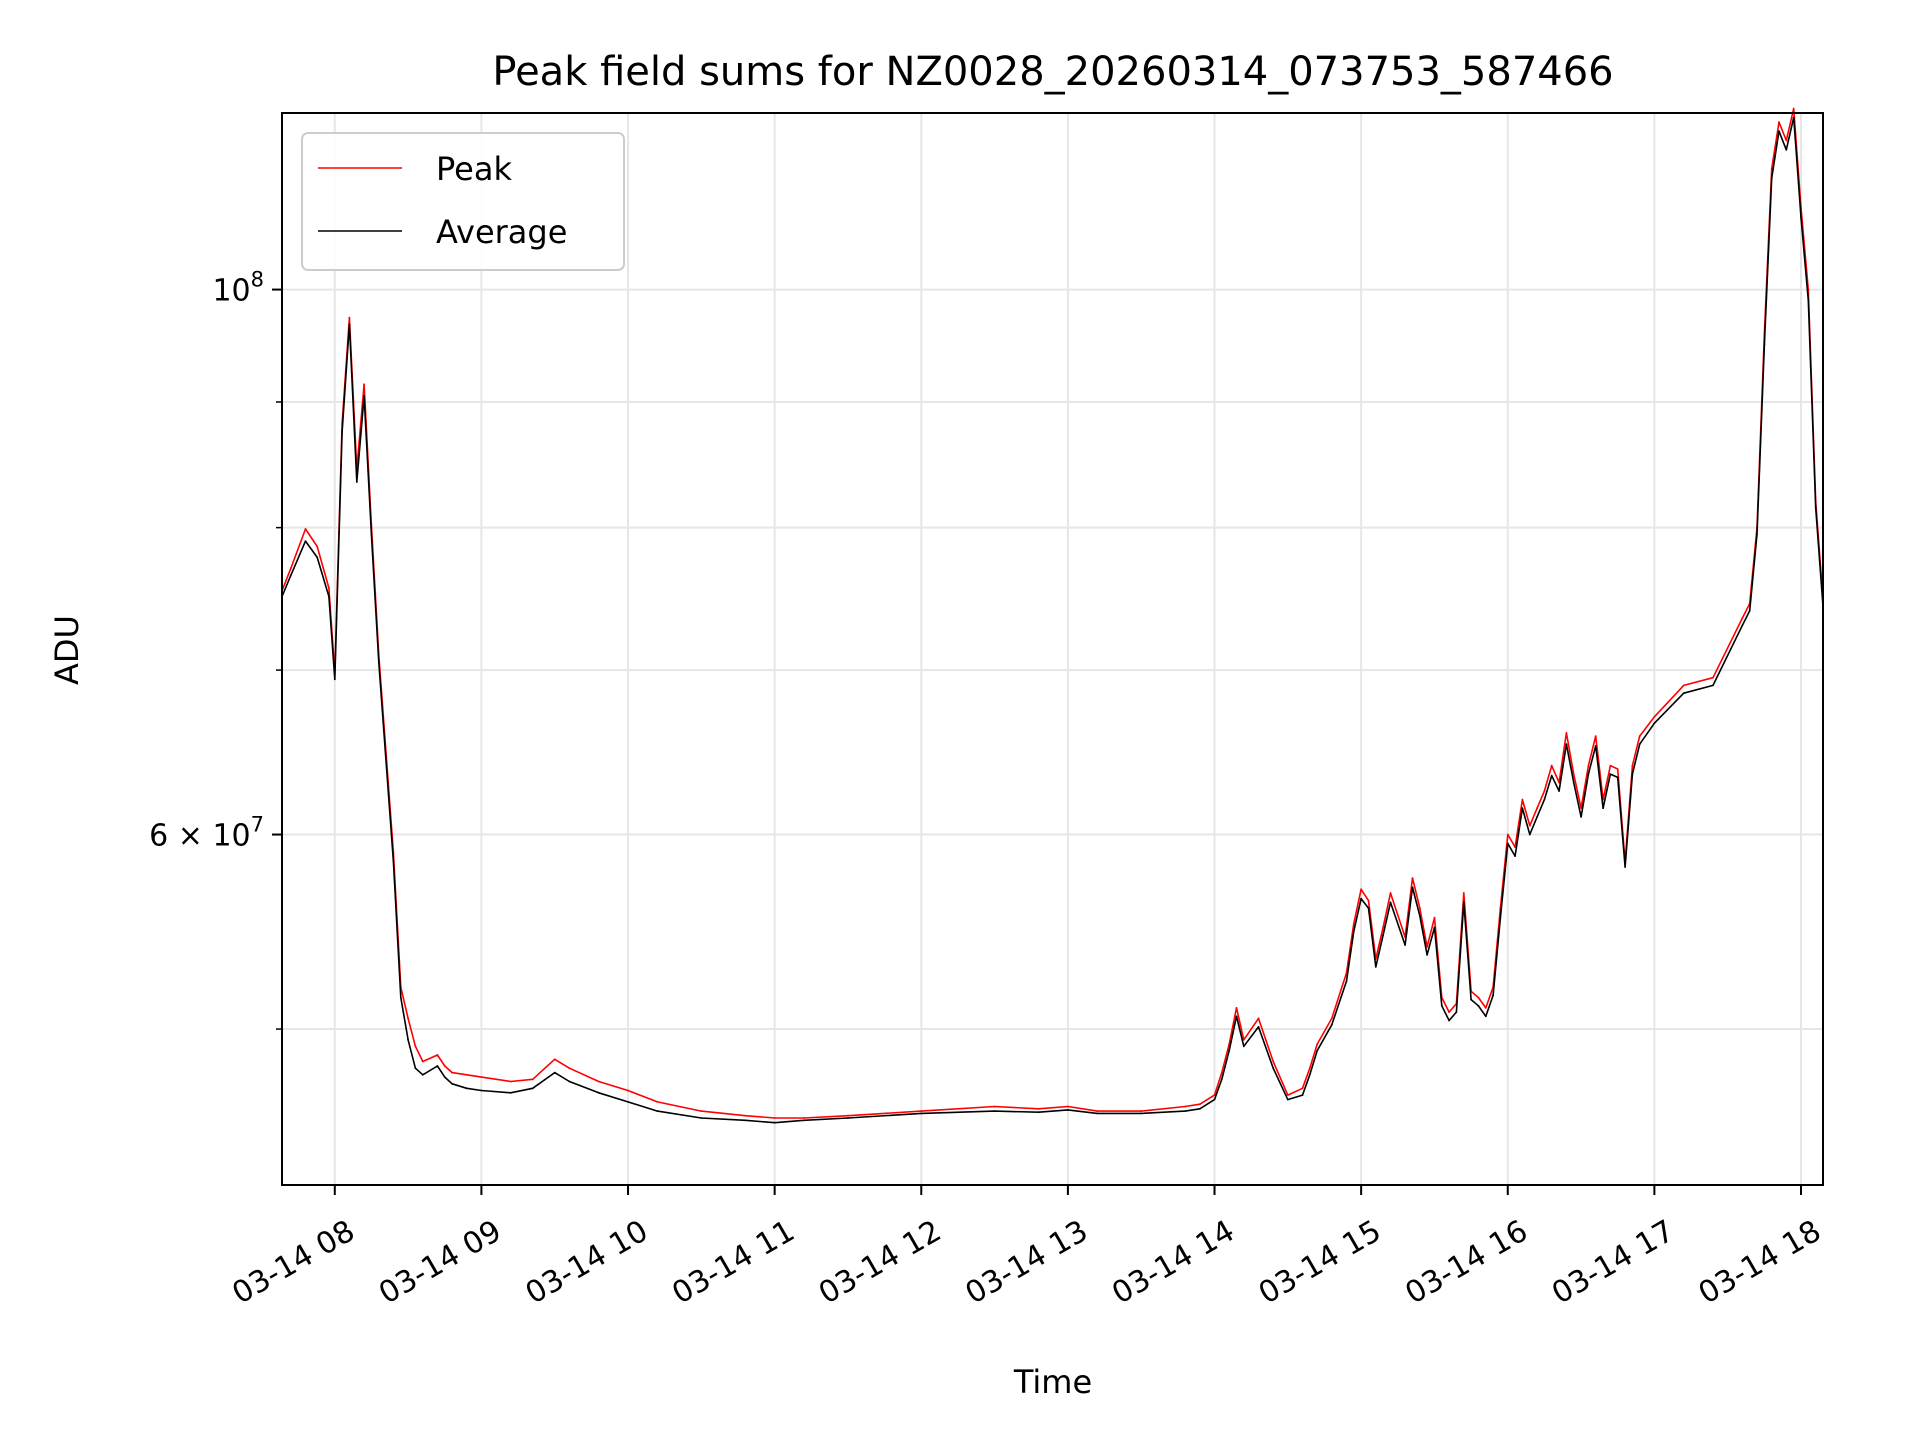  I want to click on y-tick-exponent: 8, so click(257, 280).